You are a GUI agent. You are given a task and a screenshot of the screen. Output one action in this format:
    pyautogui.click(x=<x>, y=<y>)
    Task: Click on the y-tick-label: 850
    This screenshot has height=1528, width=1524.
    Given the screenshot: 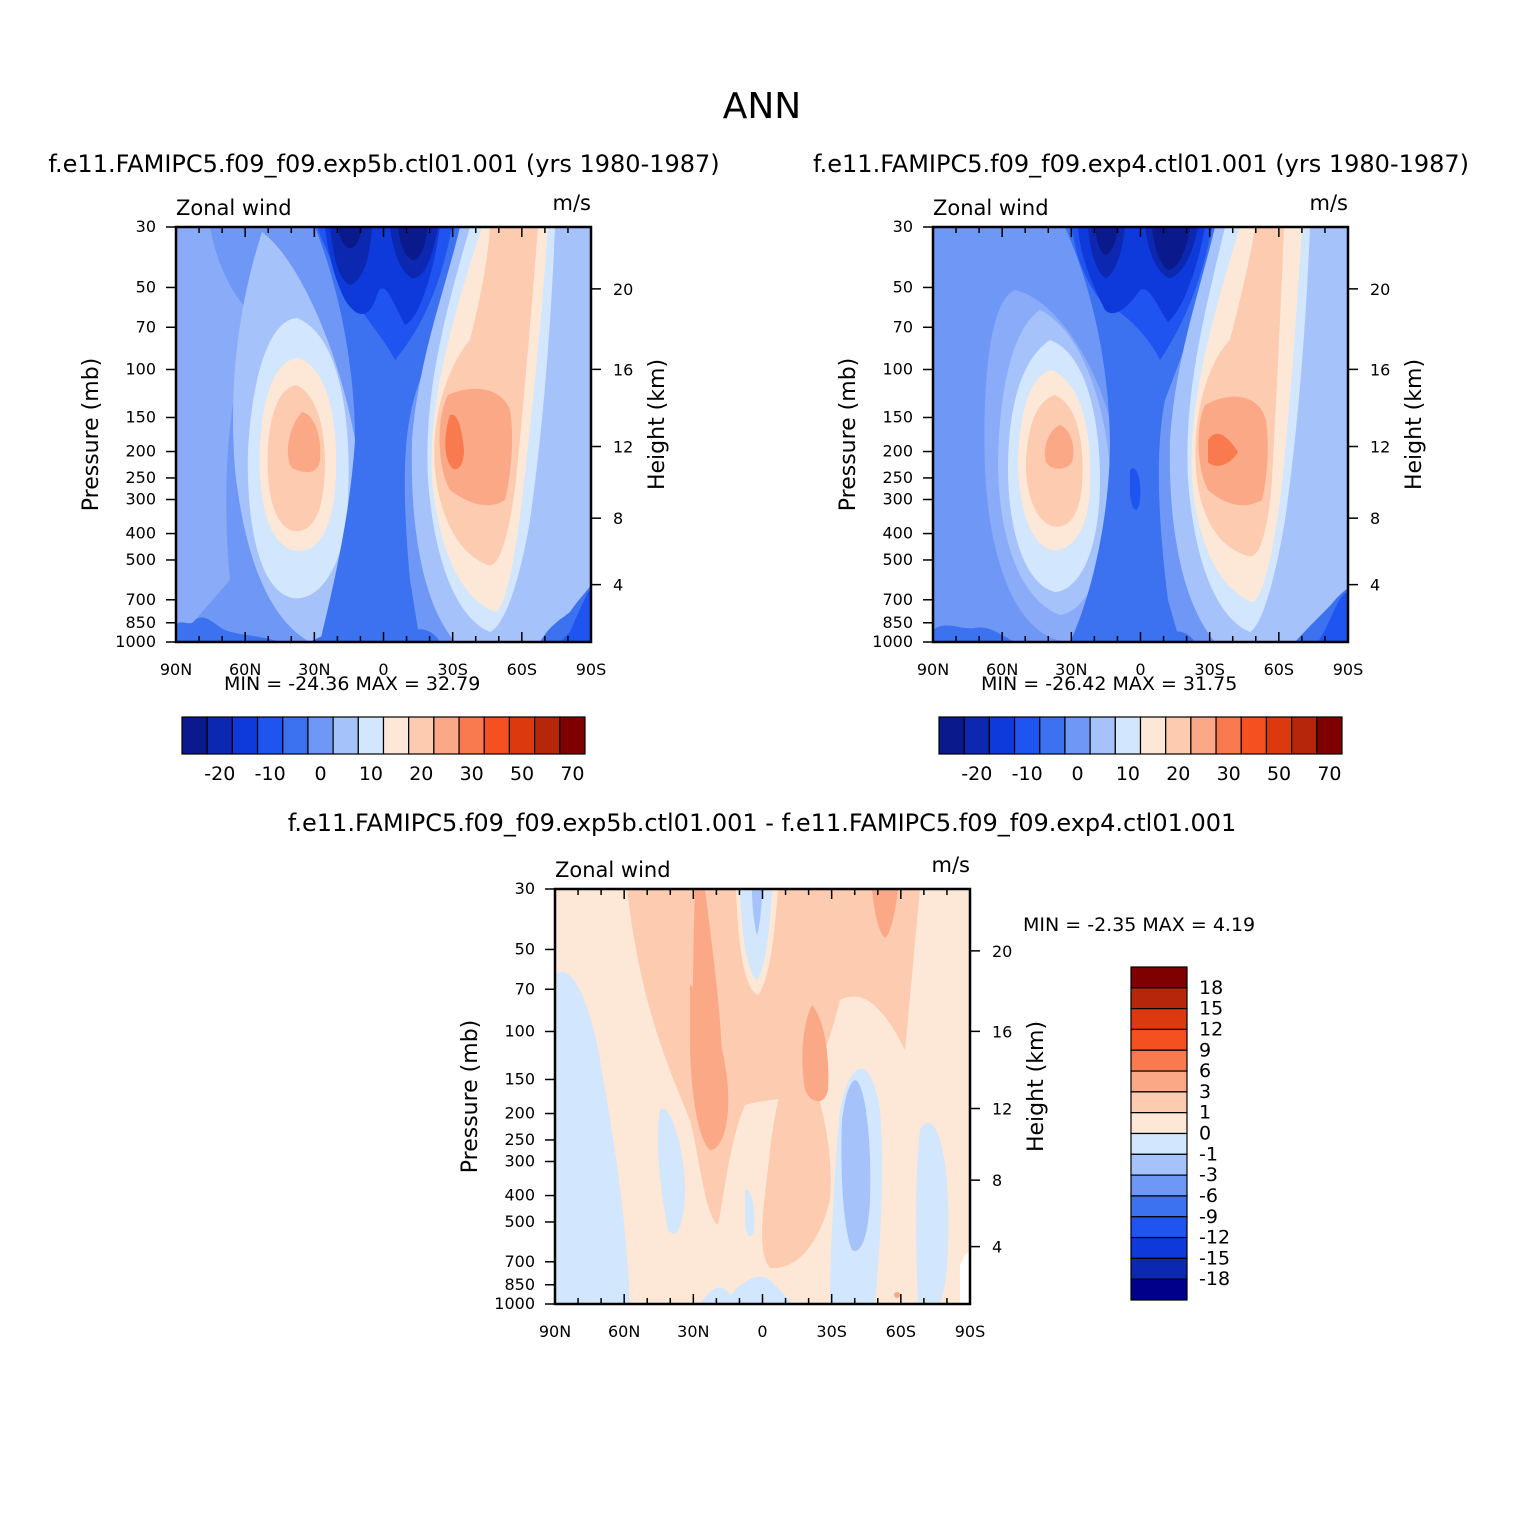 What is the action you would take?
    pyautogui.click(x=519, y=1284)
    